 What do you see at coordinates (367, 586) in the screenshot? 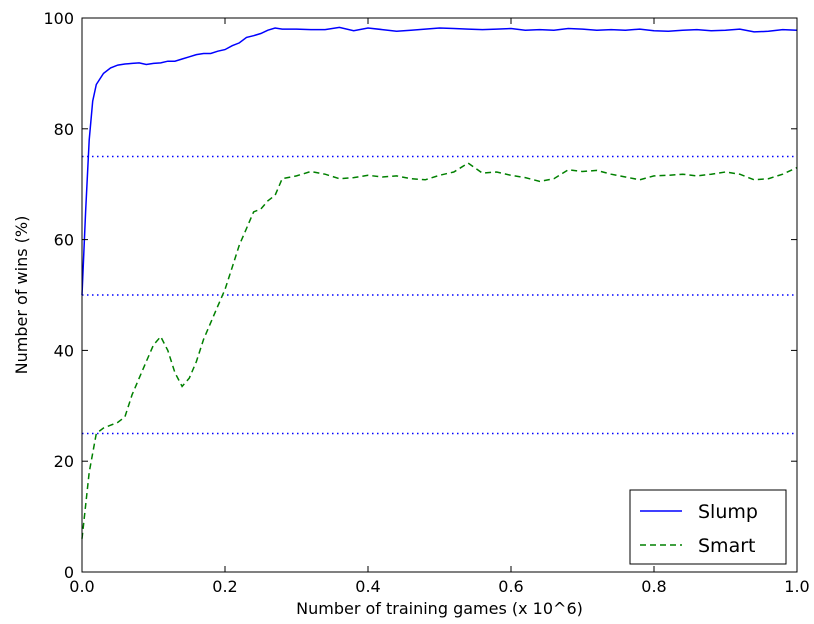
I see `x-tick-label: 0.4` at bounding box center [367, 586].